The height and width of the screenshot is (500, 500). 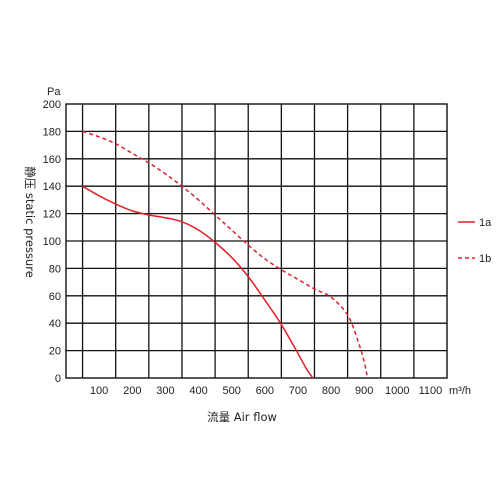 What do you see at coordinates (30, 222) in the screenshot?
I see `y-axis-title: 静压 static pressure` at bounding box center [30, 222].